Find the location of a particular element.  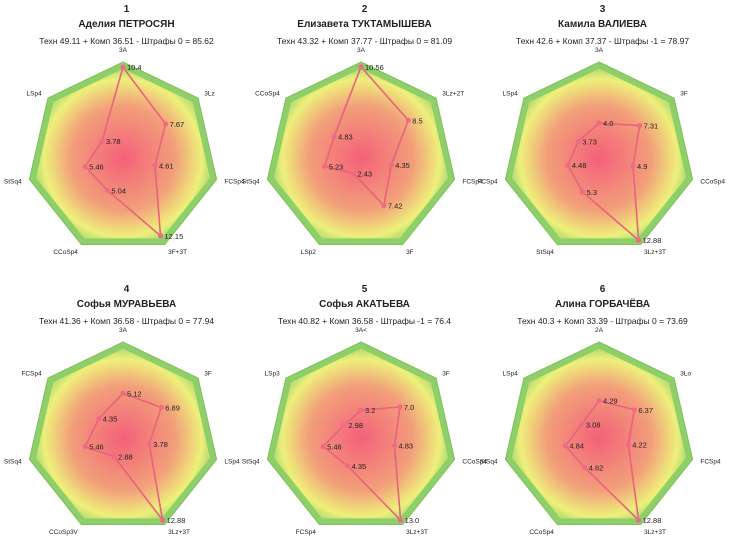

skater-name: Елизавета ТУКТАМЫШЕВА is located at coordinates (364, 24).